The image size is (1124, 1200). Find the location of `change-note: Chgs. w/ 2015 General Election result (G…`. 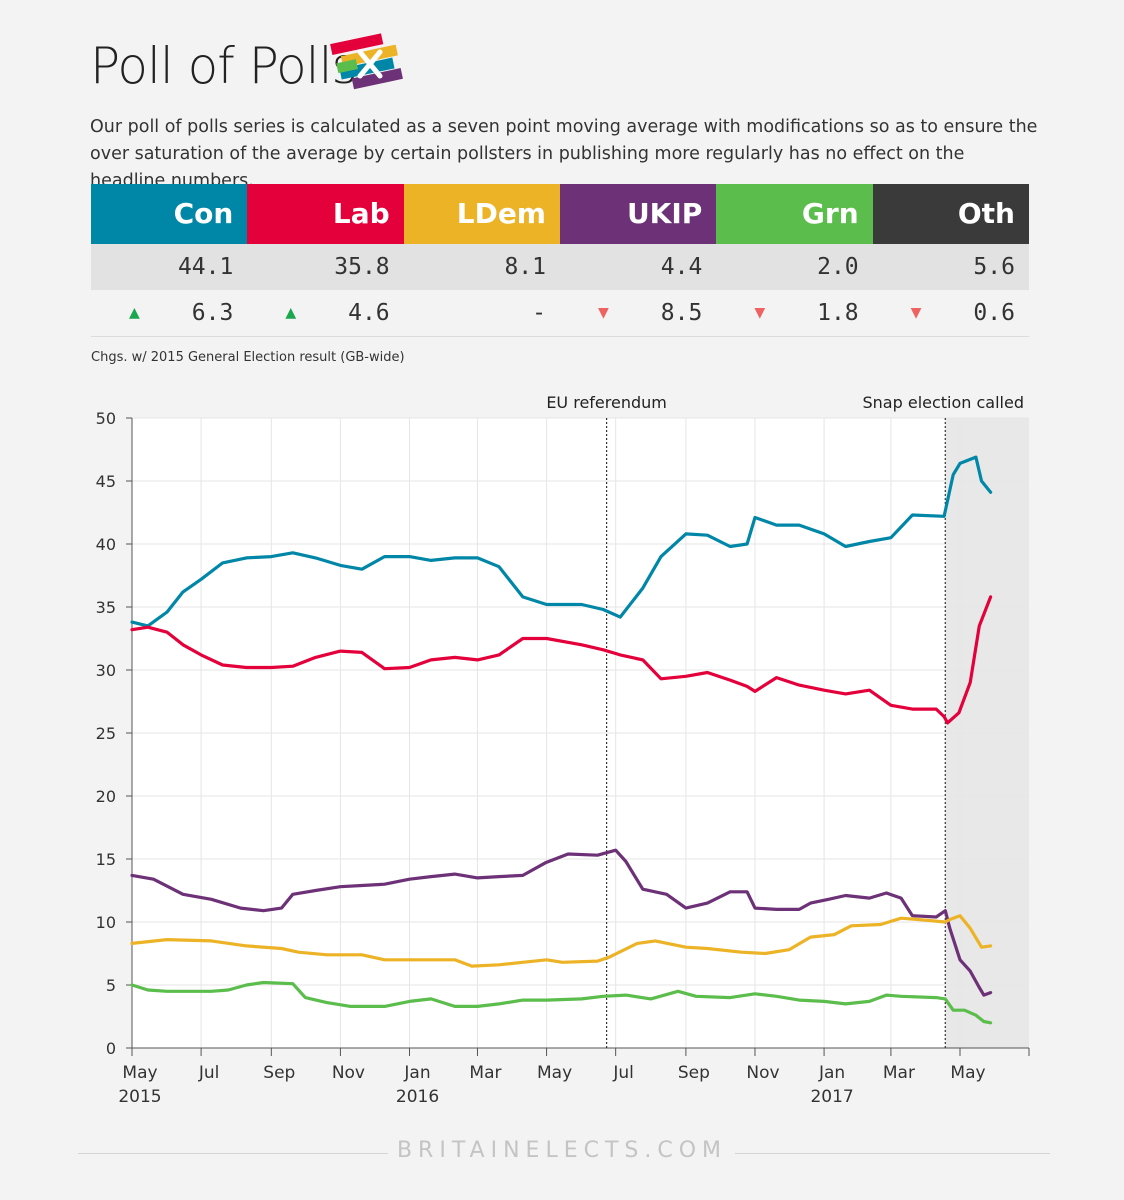

change-note: Chgs. w/ 2015 General Election result (G… is located at coordinates (248, 357).